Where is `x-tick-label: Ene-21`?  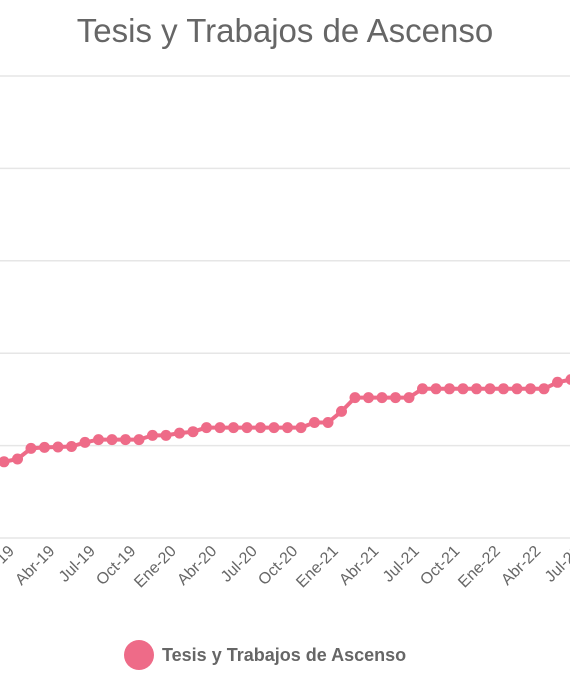
x-tick-label: Ene-21 is located at coordinates (317, 567).